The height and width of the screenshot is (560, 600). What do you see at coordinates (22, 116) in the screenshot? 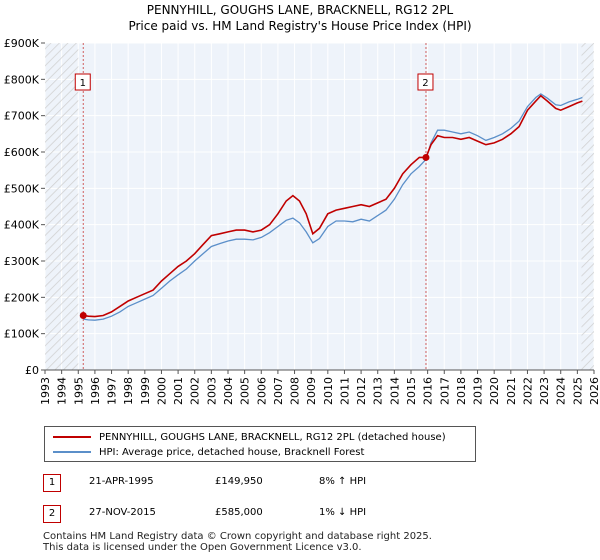
I see `y-tick-label-7: £700K` at bounding box center [22, 116].